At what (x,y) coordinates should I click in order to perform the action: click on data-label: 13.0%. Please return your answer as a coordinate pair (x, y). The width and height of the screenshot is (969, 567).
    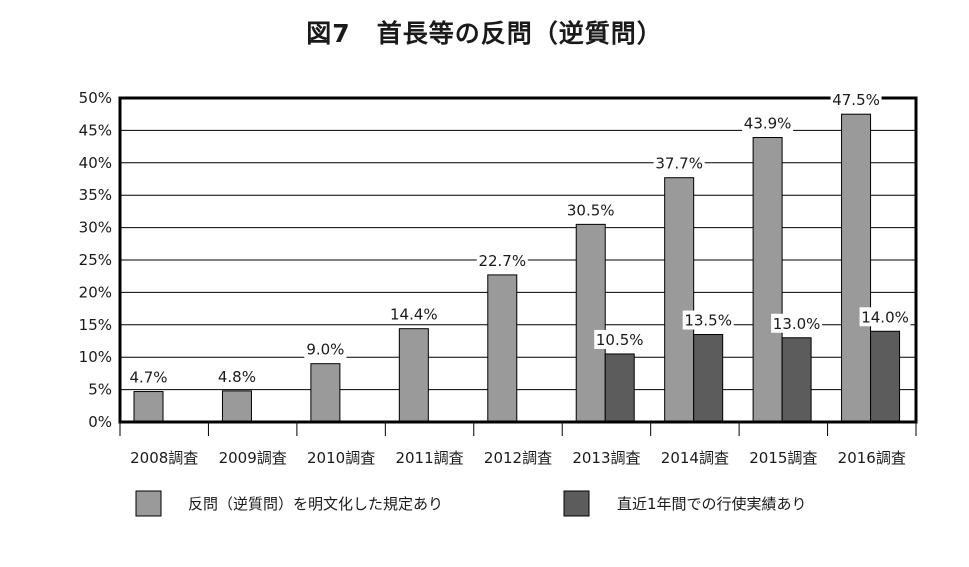
    Looking at the image, I should click on (797, 324).